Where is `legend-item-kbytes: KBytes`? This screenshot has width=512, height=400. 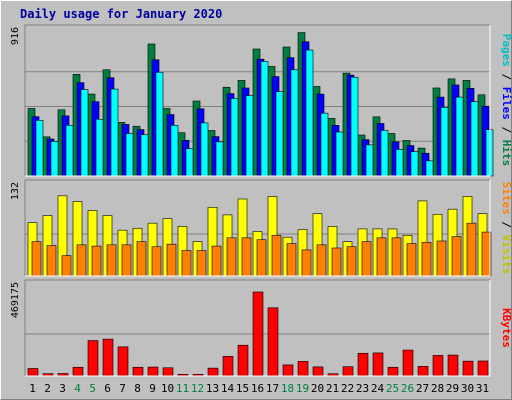 legend-item-kbytes: KBytes is located at coordinates (506, 328).